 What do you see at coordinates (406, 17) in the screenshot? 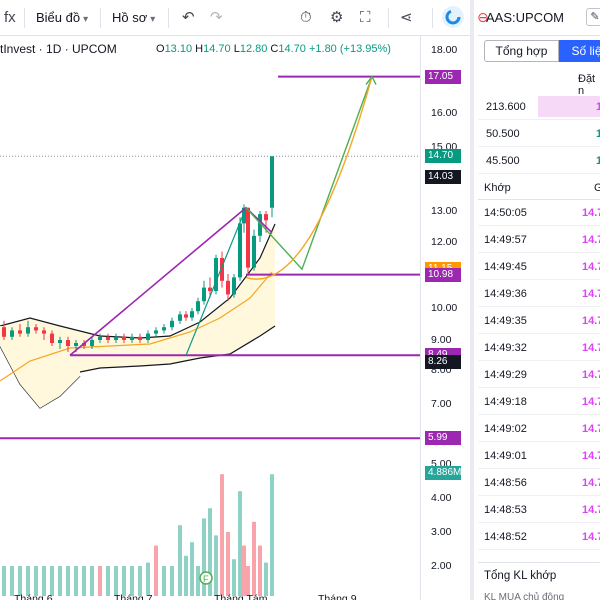
I see `share-icon: ⋖` at bounding box center [406, 17].